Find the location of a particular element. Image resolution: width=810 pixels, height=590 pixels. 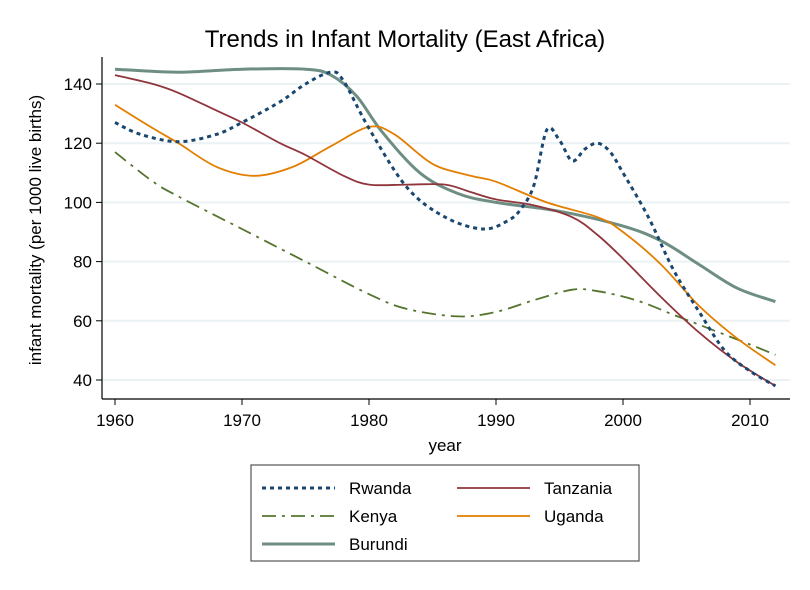

y-tick-label: 40 is located at coordinates (82, 380).